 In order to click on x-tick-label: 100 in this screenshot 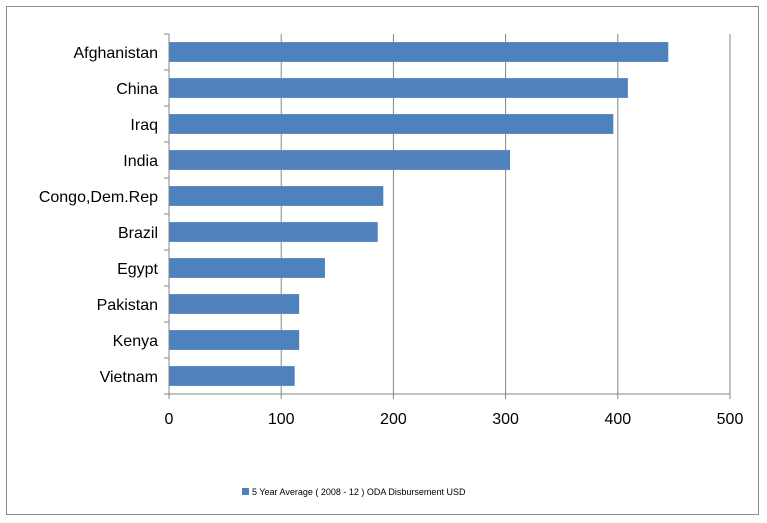, I will do `click(281, 419)`.